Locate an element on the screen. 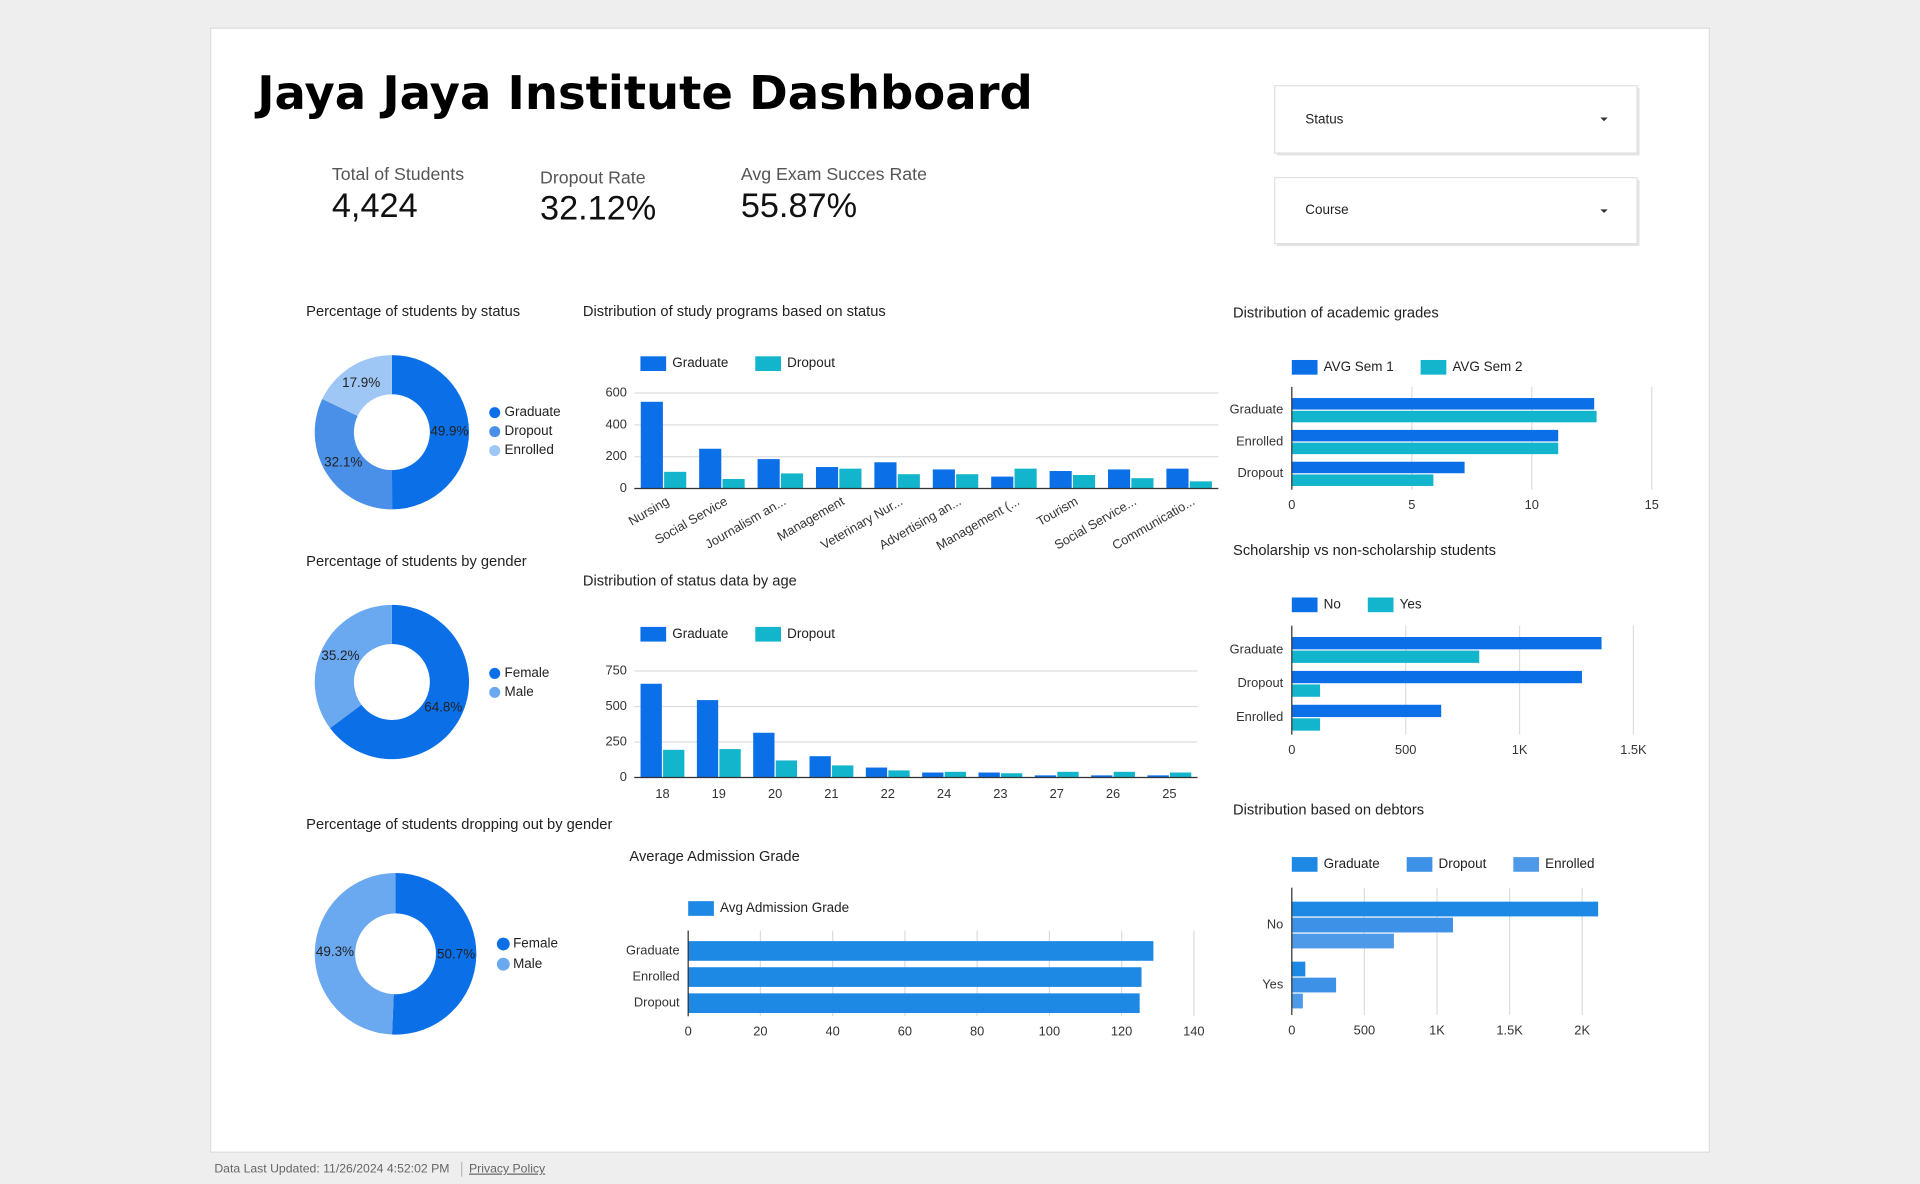 This screenshot has width=1920, height=1184. chart-title: Percentage of students by status is located at coordinates (413, 312).